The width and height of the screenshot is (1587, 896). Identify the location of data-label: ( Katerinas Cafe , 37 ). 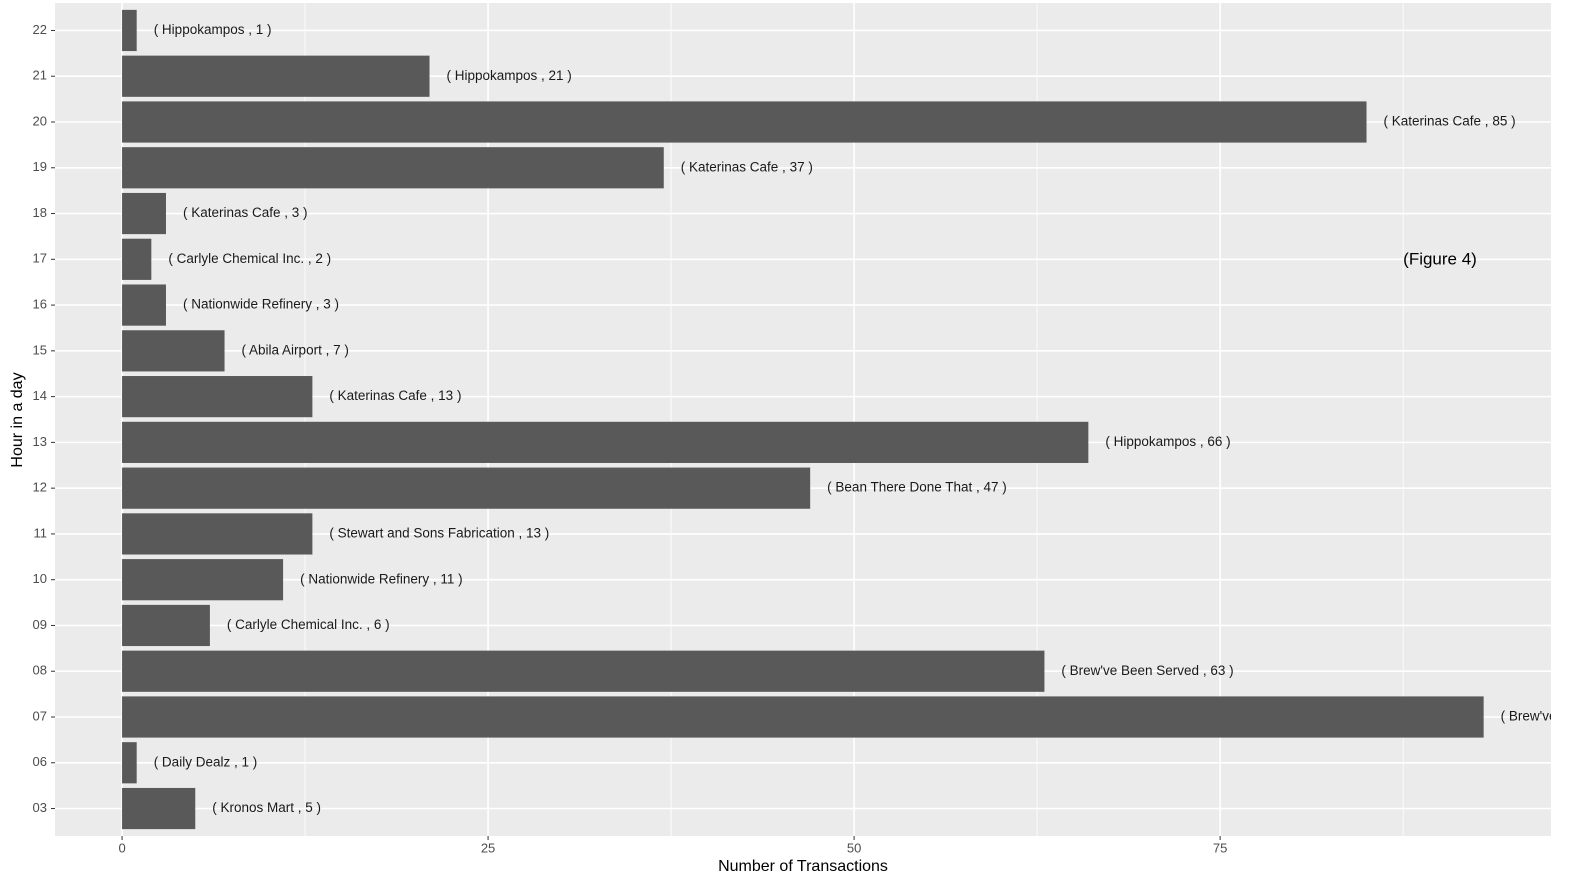
(747, 166).